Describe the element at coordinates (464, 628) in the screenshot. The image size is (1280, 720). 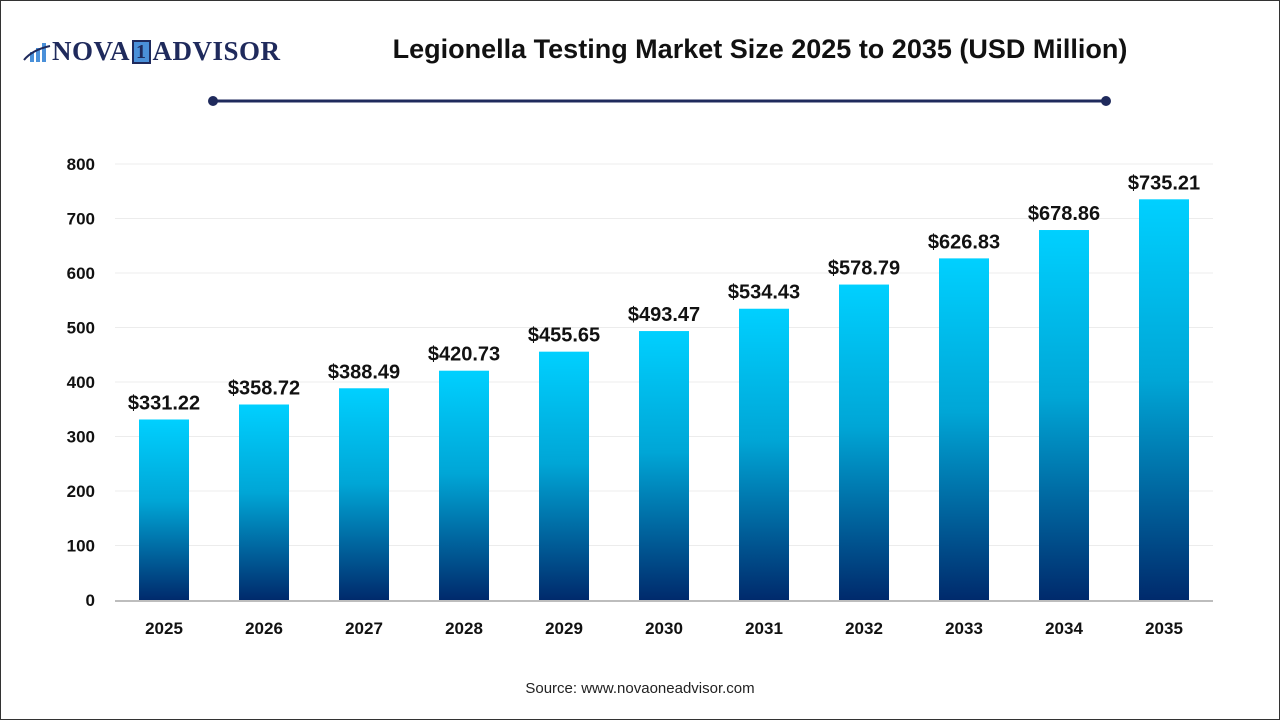
I see `x-tick-label: 2028` at that location.